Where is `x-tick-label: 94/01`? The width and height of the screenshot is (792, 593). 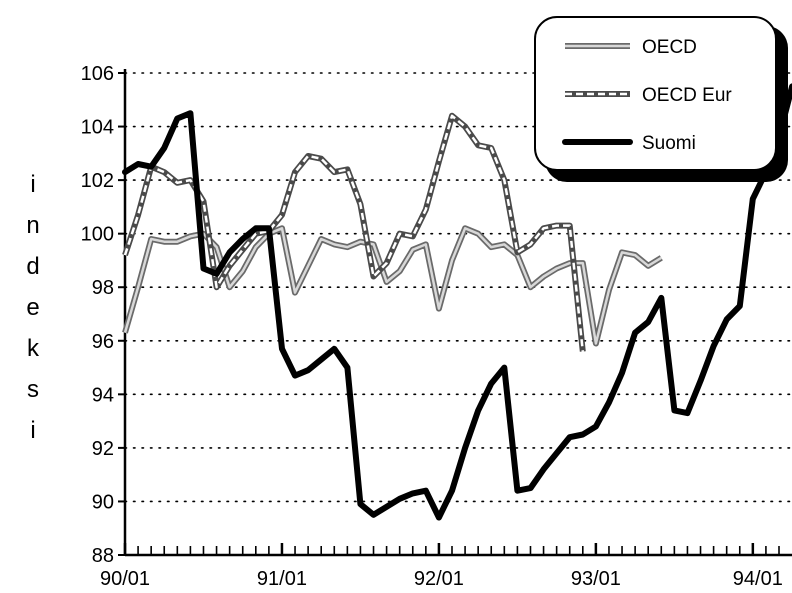 x-tick-label: 94/01 is located at coordinates (758, 579).